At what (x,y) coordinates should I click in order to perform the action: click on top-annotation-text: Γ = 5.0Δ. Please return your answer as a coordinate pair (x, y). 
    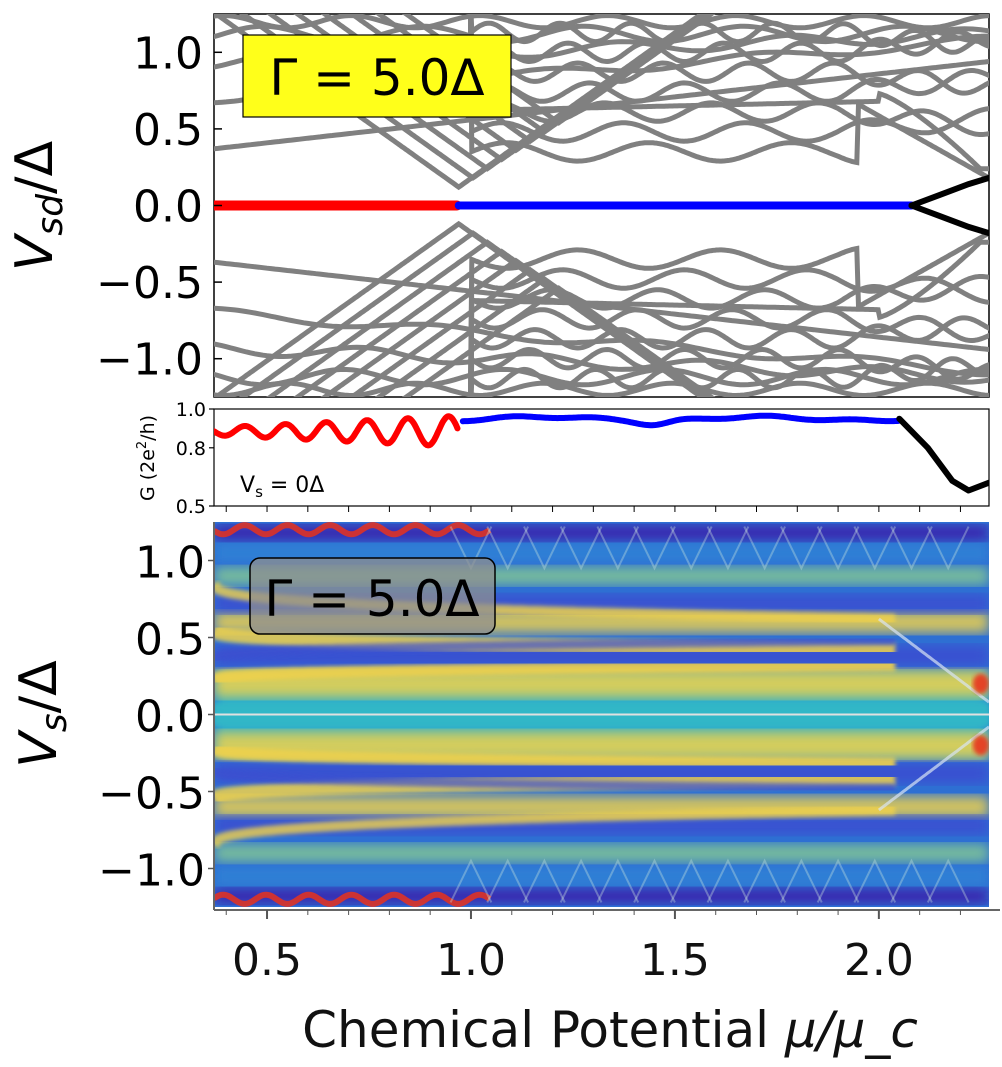
    Looking at the image, I should click on (376, 78).